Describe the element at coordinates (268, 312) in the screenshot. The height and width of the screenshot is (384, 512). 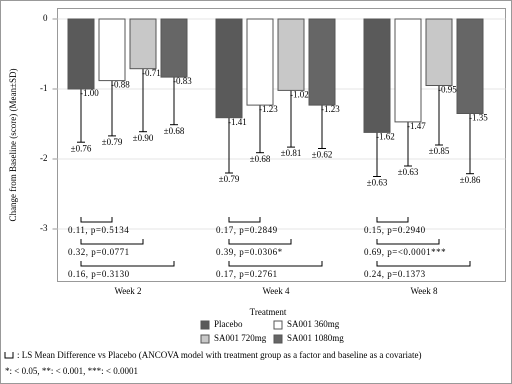
I see `legend-title: Treatment` at that location.